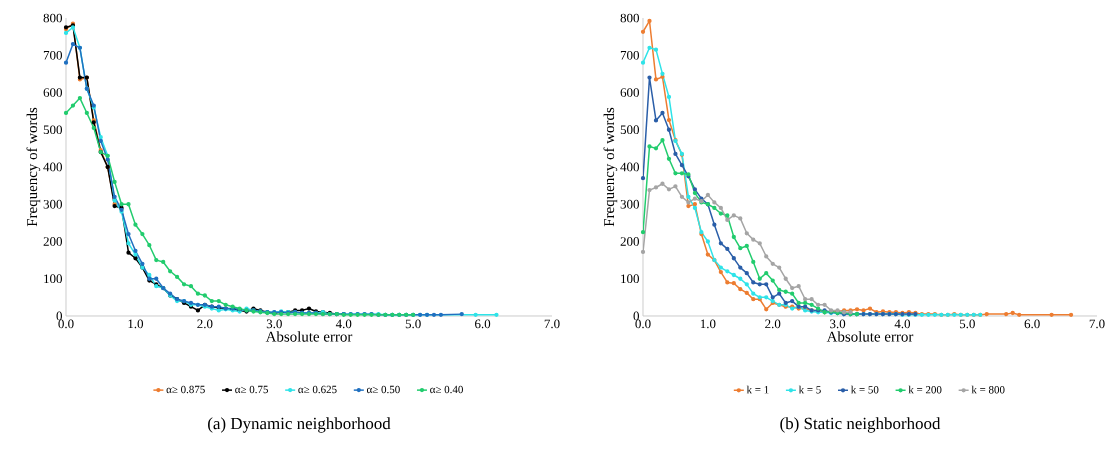 Image resolution: width=1116 pixels, height=452 pixels. I want to click on legend-label: α≥ 0.50, so click(383, 389).